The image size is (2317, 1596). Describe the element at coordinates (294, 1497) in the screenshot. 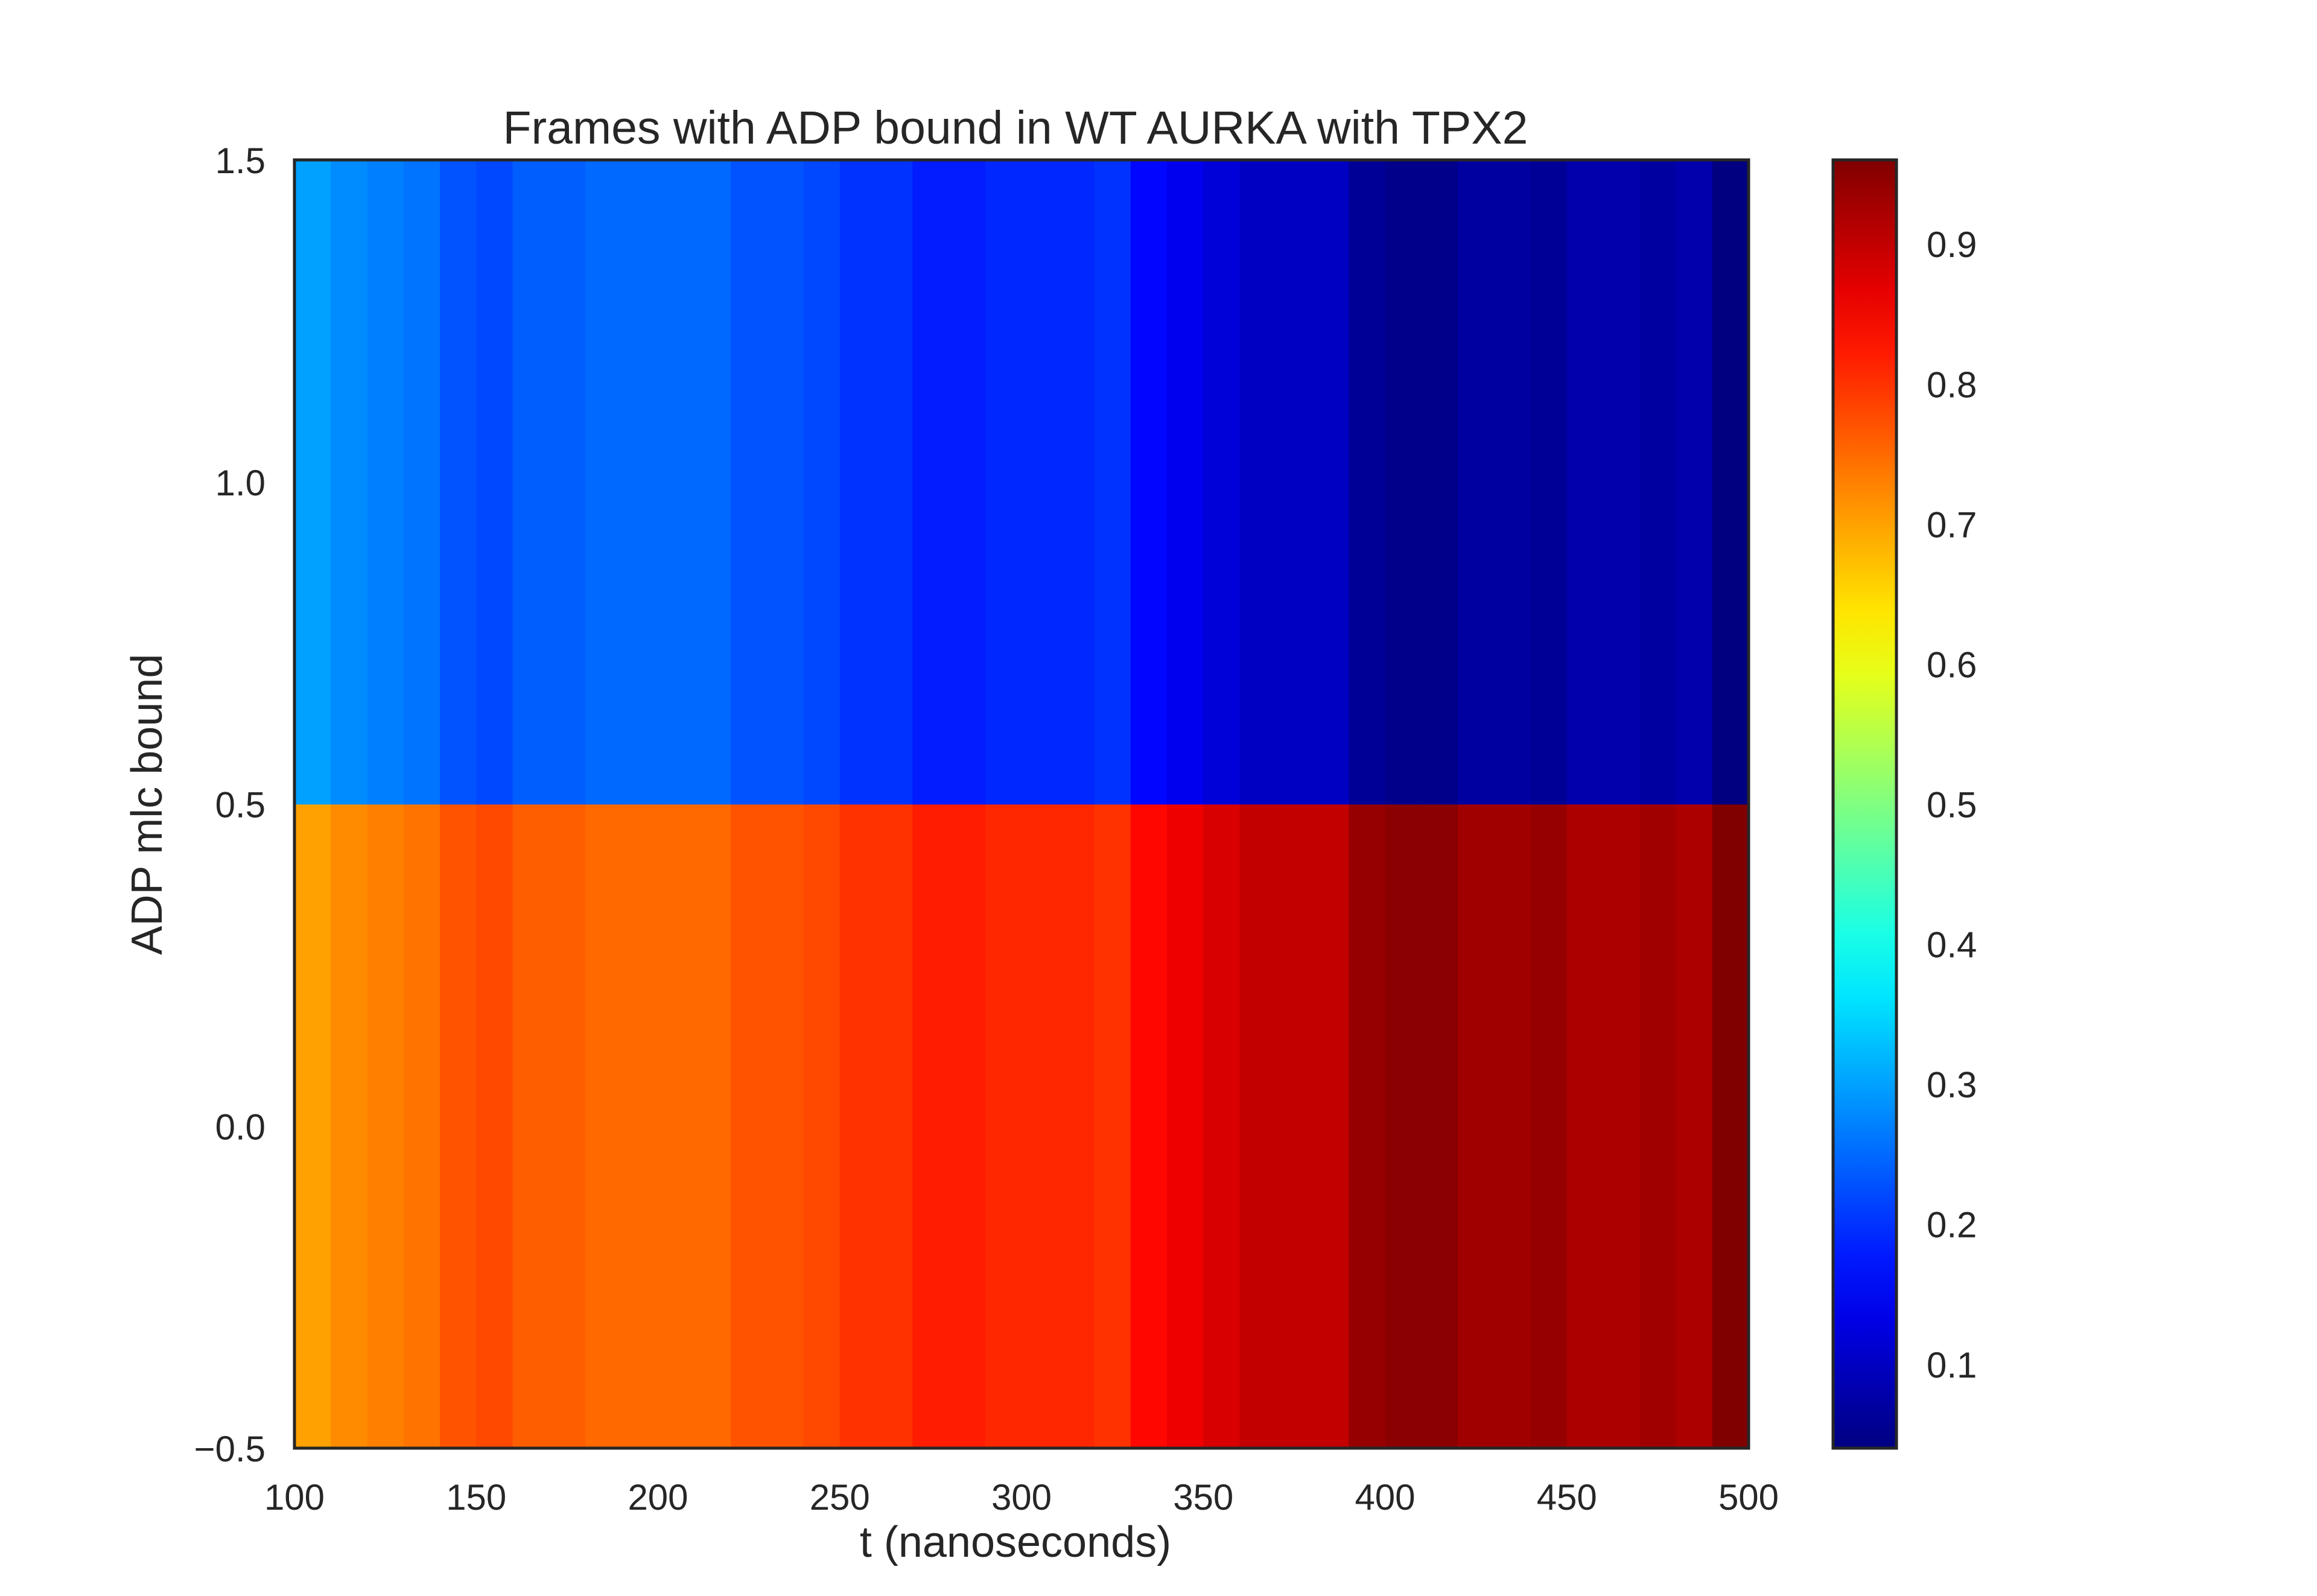

I see `x-tick-label: 100` at that location.